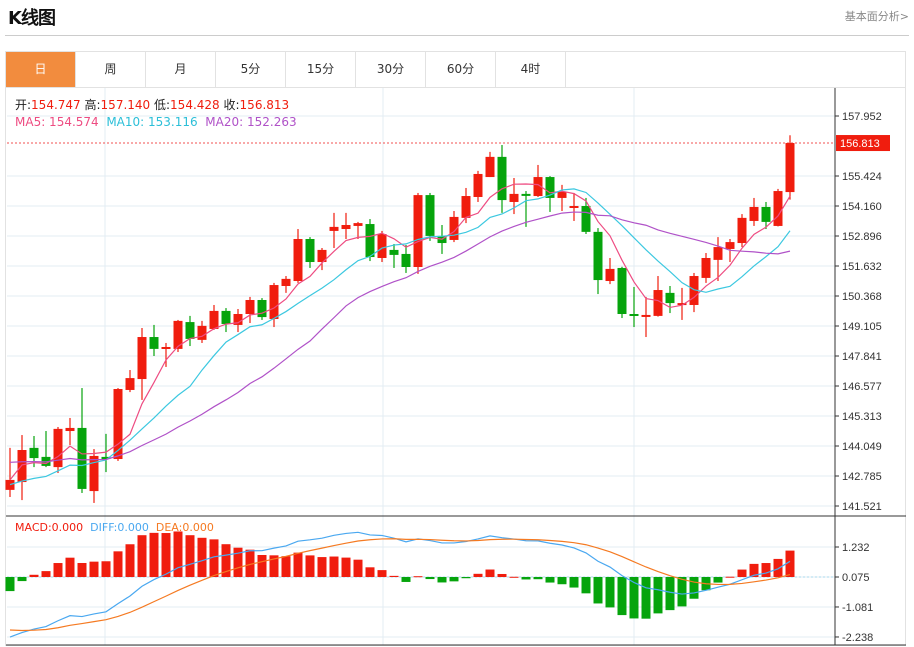 The height and width of the screenshot is (647, 914). I want to click on ma5-value: MA5: 154.574, so click(57, 122).